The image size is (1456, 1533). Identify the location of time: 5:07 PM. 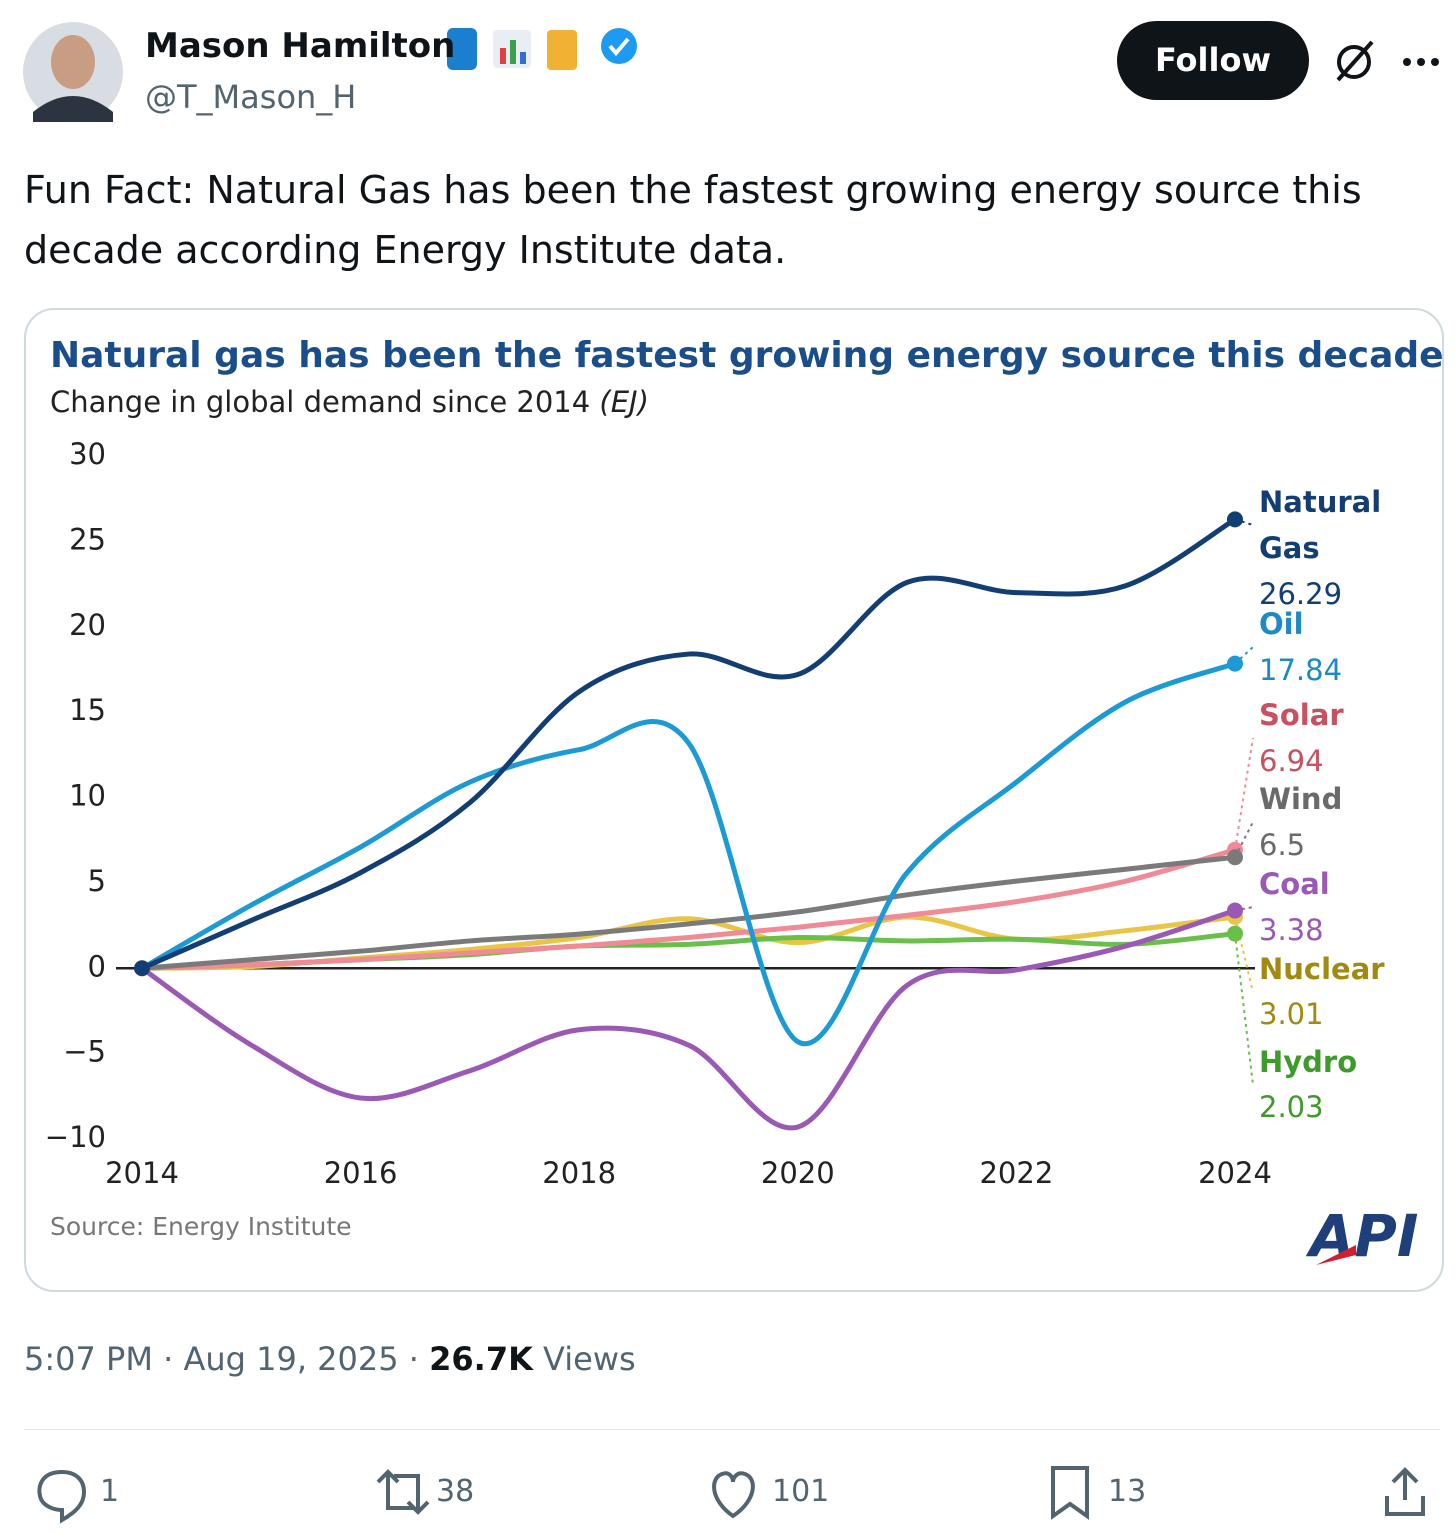
(88, 1359).